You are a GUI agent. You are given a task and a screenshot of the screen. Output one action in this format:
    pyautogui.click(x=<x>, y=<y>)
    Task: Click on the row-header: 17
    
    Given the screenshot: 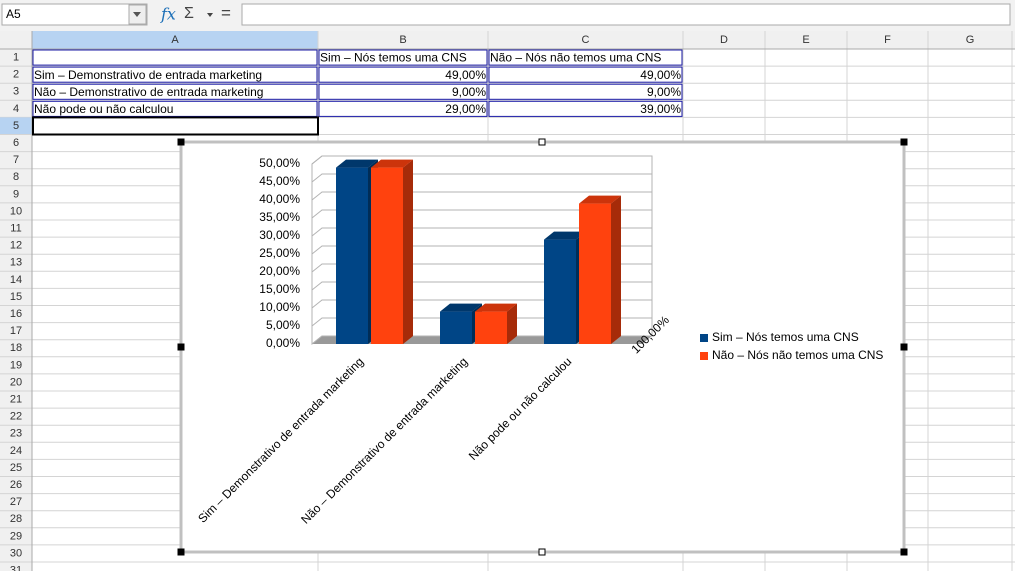 What is the action you would take?
    pyautogui.click(x=16, y=331)
    